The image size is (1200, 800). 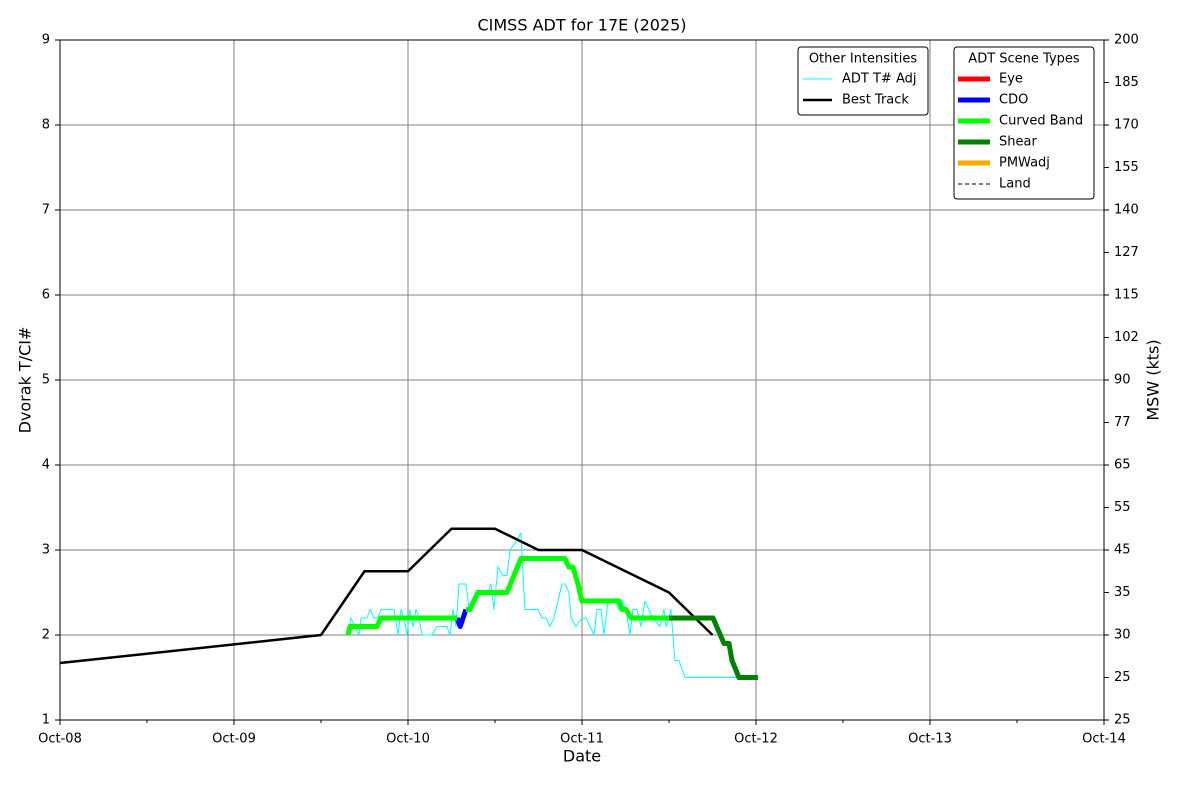 What do you see at coordinates (1122, 550) in the screenshot?
I see `y2-tick-label: 45` at bounding box center [1122, 550].